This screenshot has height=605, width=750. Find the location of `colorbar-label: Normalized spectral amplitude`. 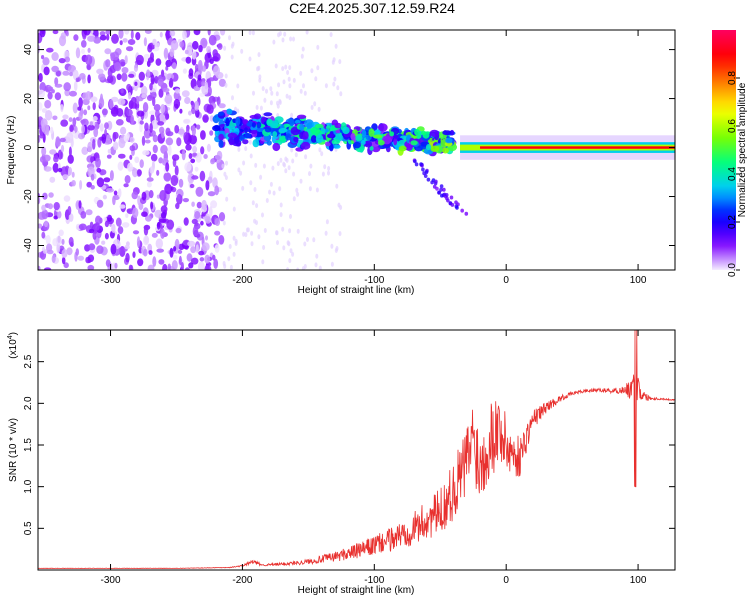

colorbar-label: Normalized spectral amplitude is located at coordinates (742, 149).